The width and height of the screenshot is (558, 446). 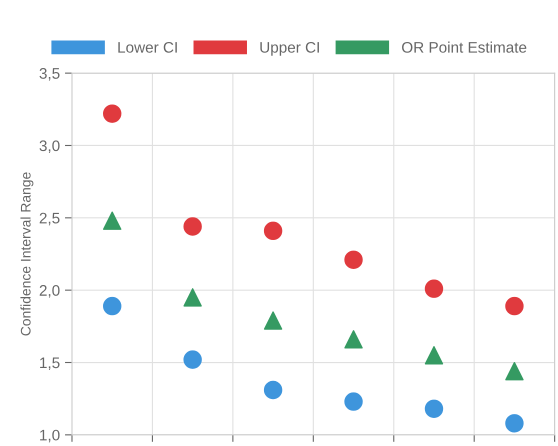 What do you see at coordinates (50, 219) in the screenshot?
I see `y-tick-label: 2,5` at bounding box center [50, 219].